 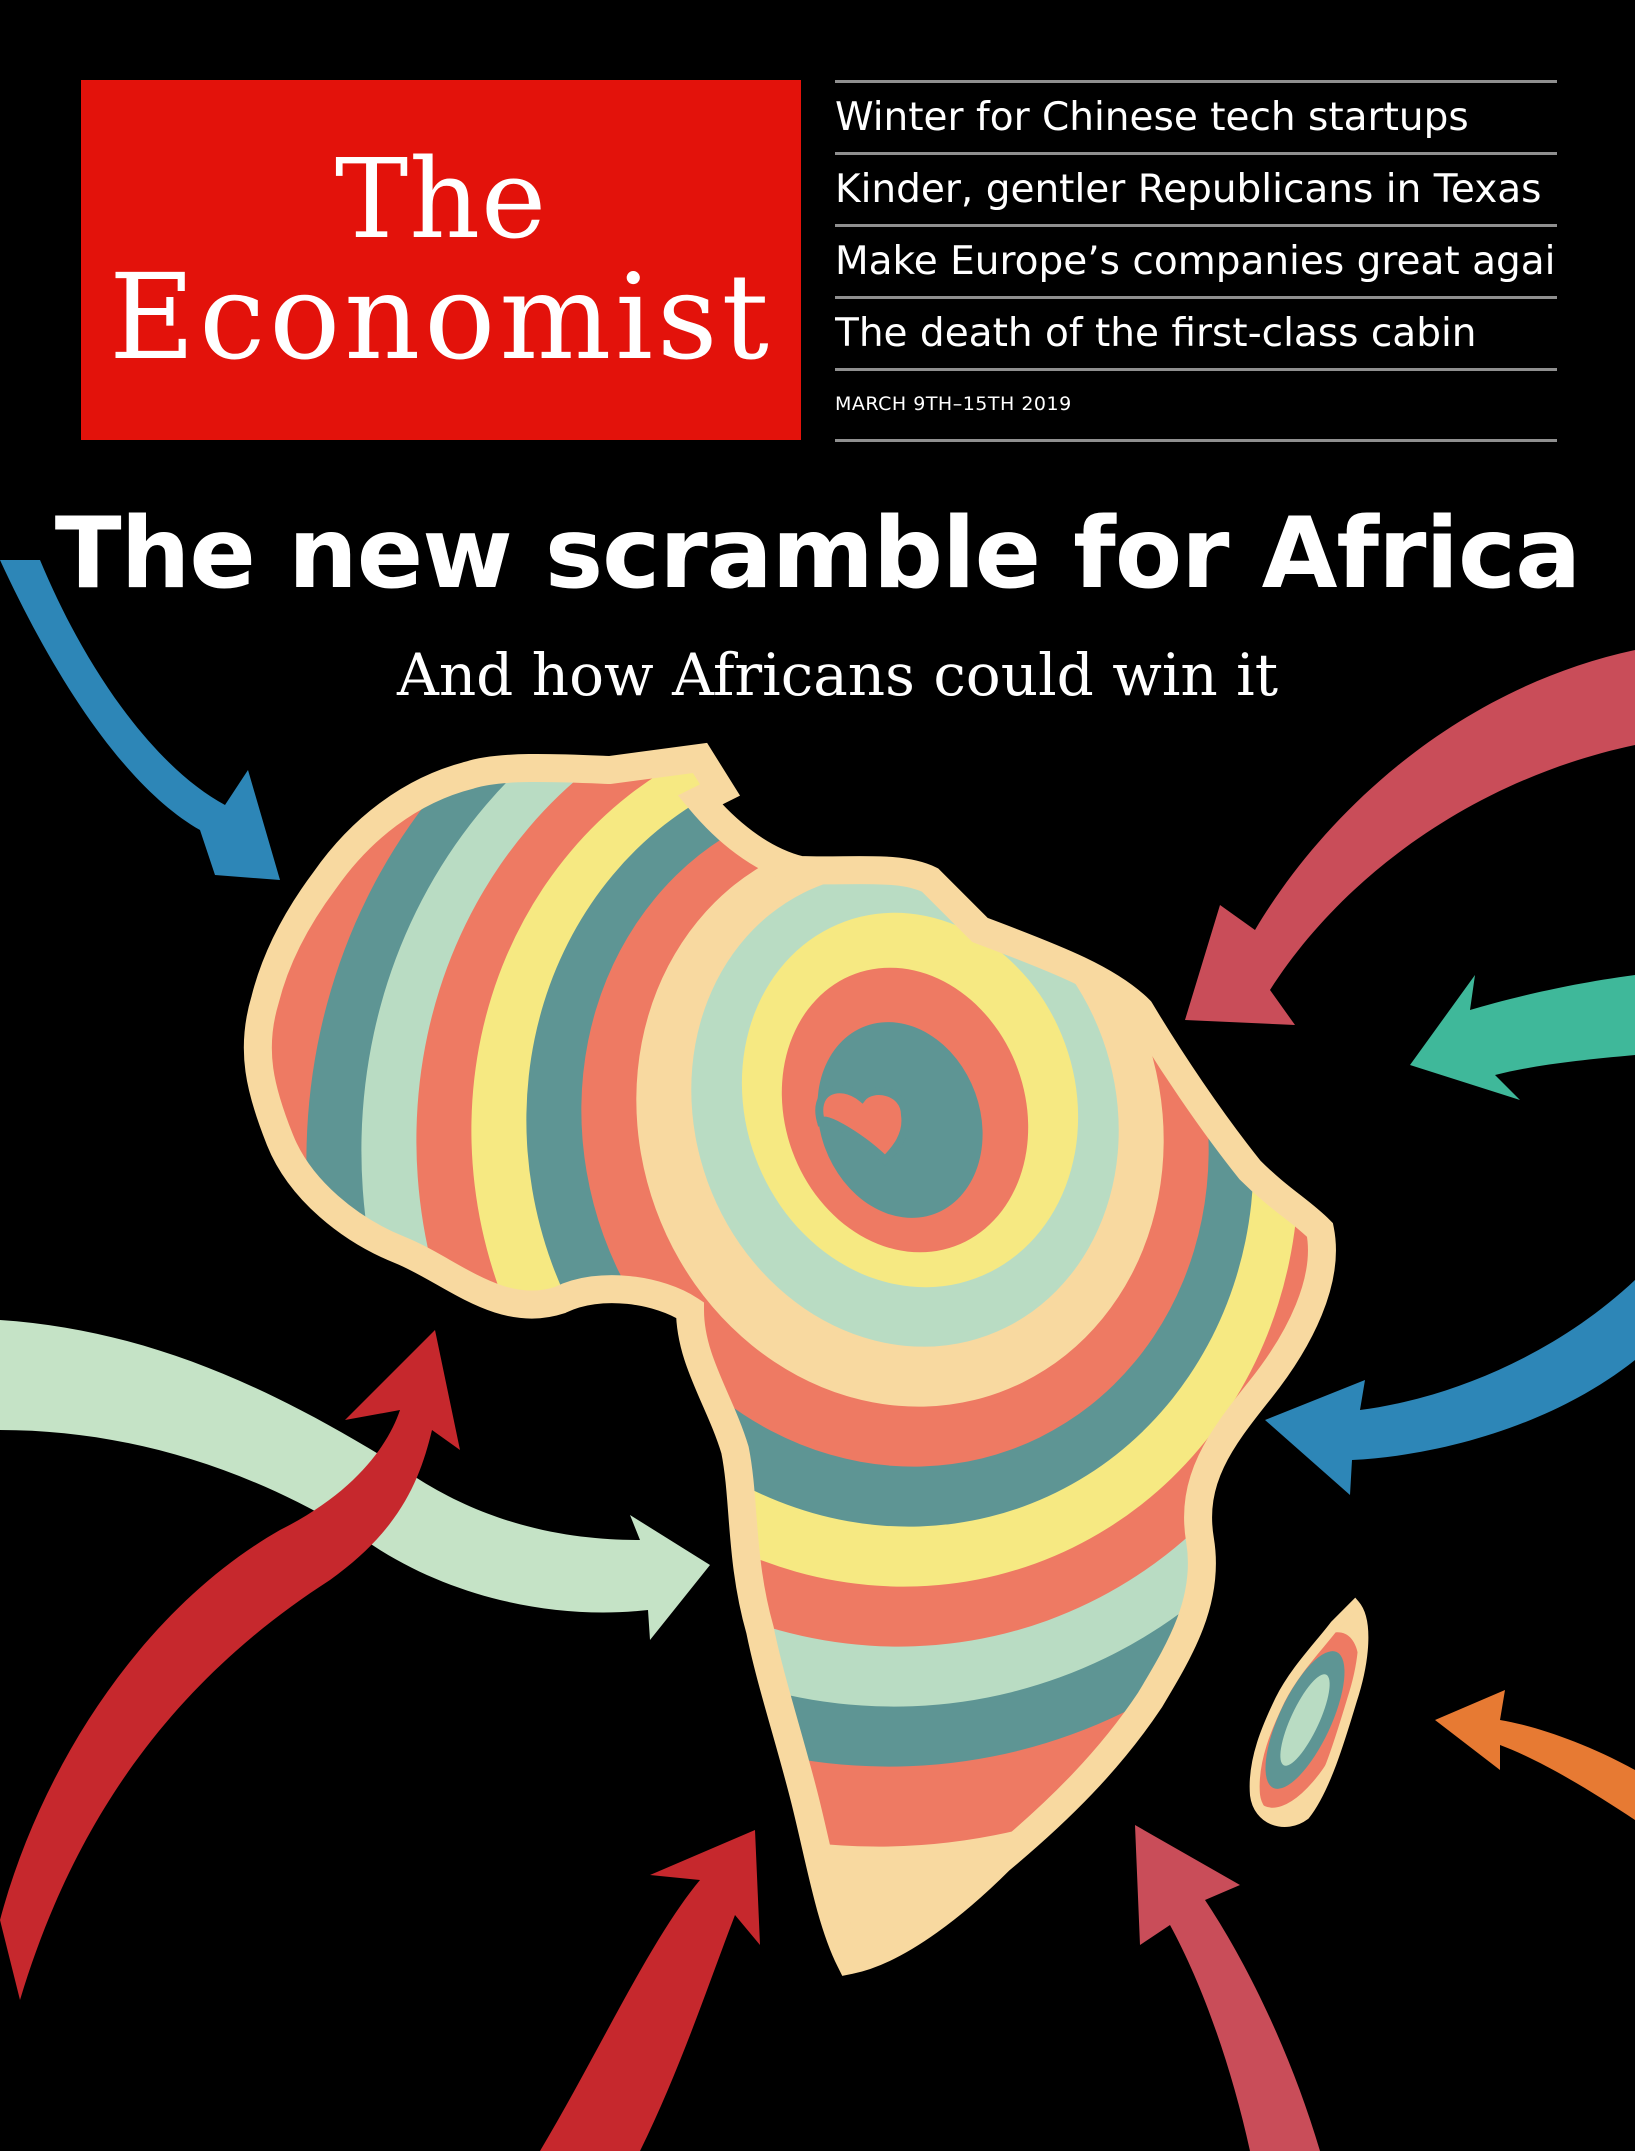 What do you see at coordinates (140, 720) in the screenshot?
I see `arrow-top-left` at bounding box center [140, 720].